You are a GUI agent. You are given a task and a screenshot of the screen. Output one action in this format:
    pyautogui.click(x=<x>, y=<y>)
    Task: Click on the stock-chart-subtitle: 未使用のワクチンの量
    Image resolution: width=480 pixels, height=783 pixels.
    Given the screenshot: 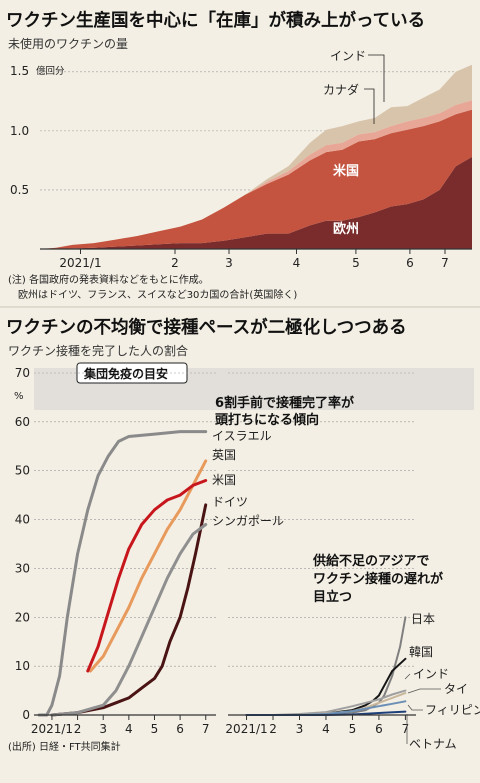 What is the action you would take?
    pyautogui.click(x=68, y=43)
    